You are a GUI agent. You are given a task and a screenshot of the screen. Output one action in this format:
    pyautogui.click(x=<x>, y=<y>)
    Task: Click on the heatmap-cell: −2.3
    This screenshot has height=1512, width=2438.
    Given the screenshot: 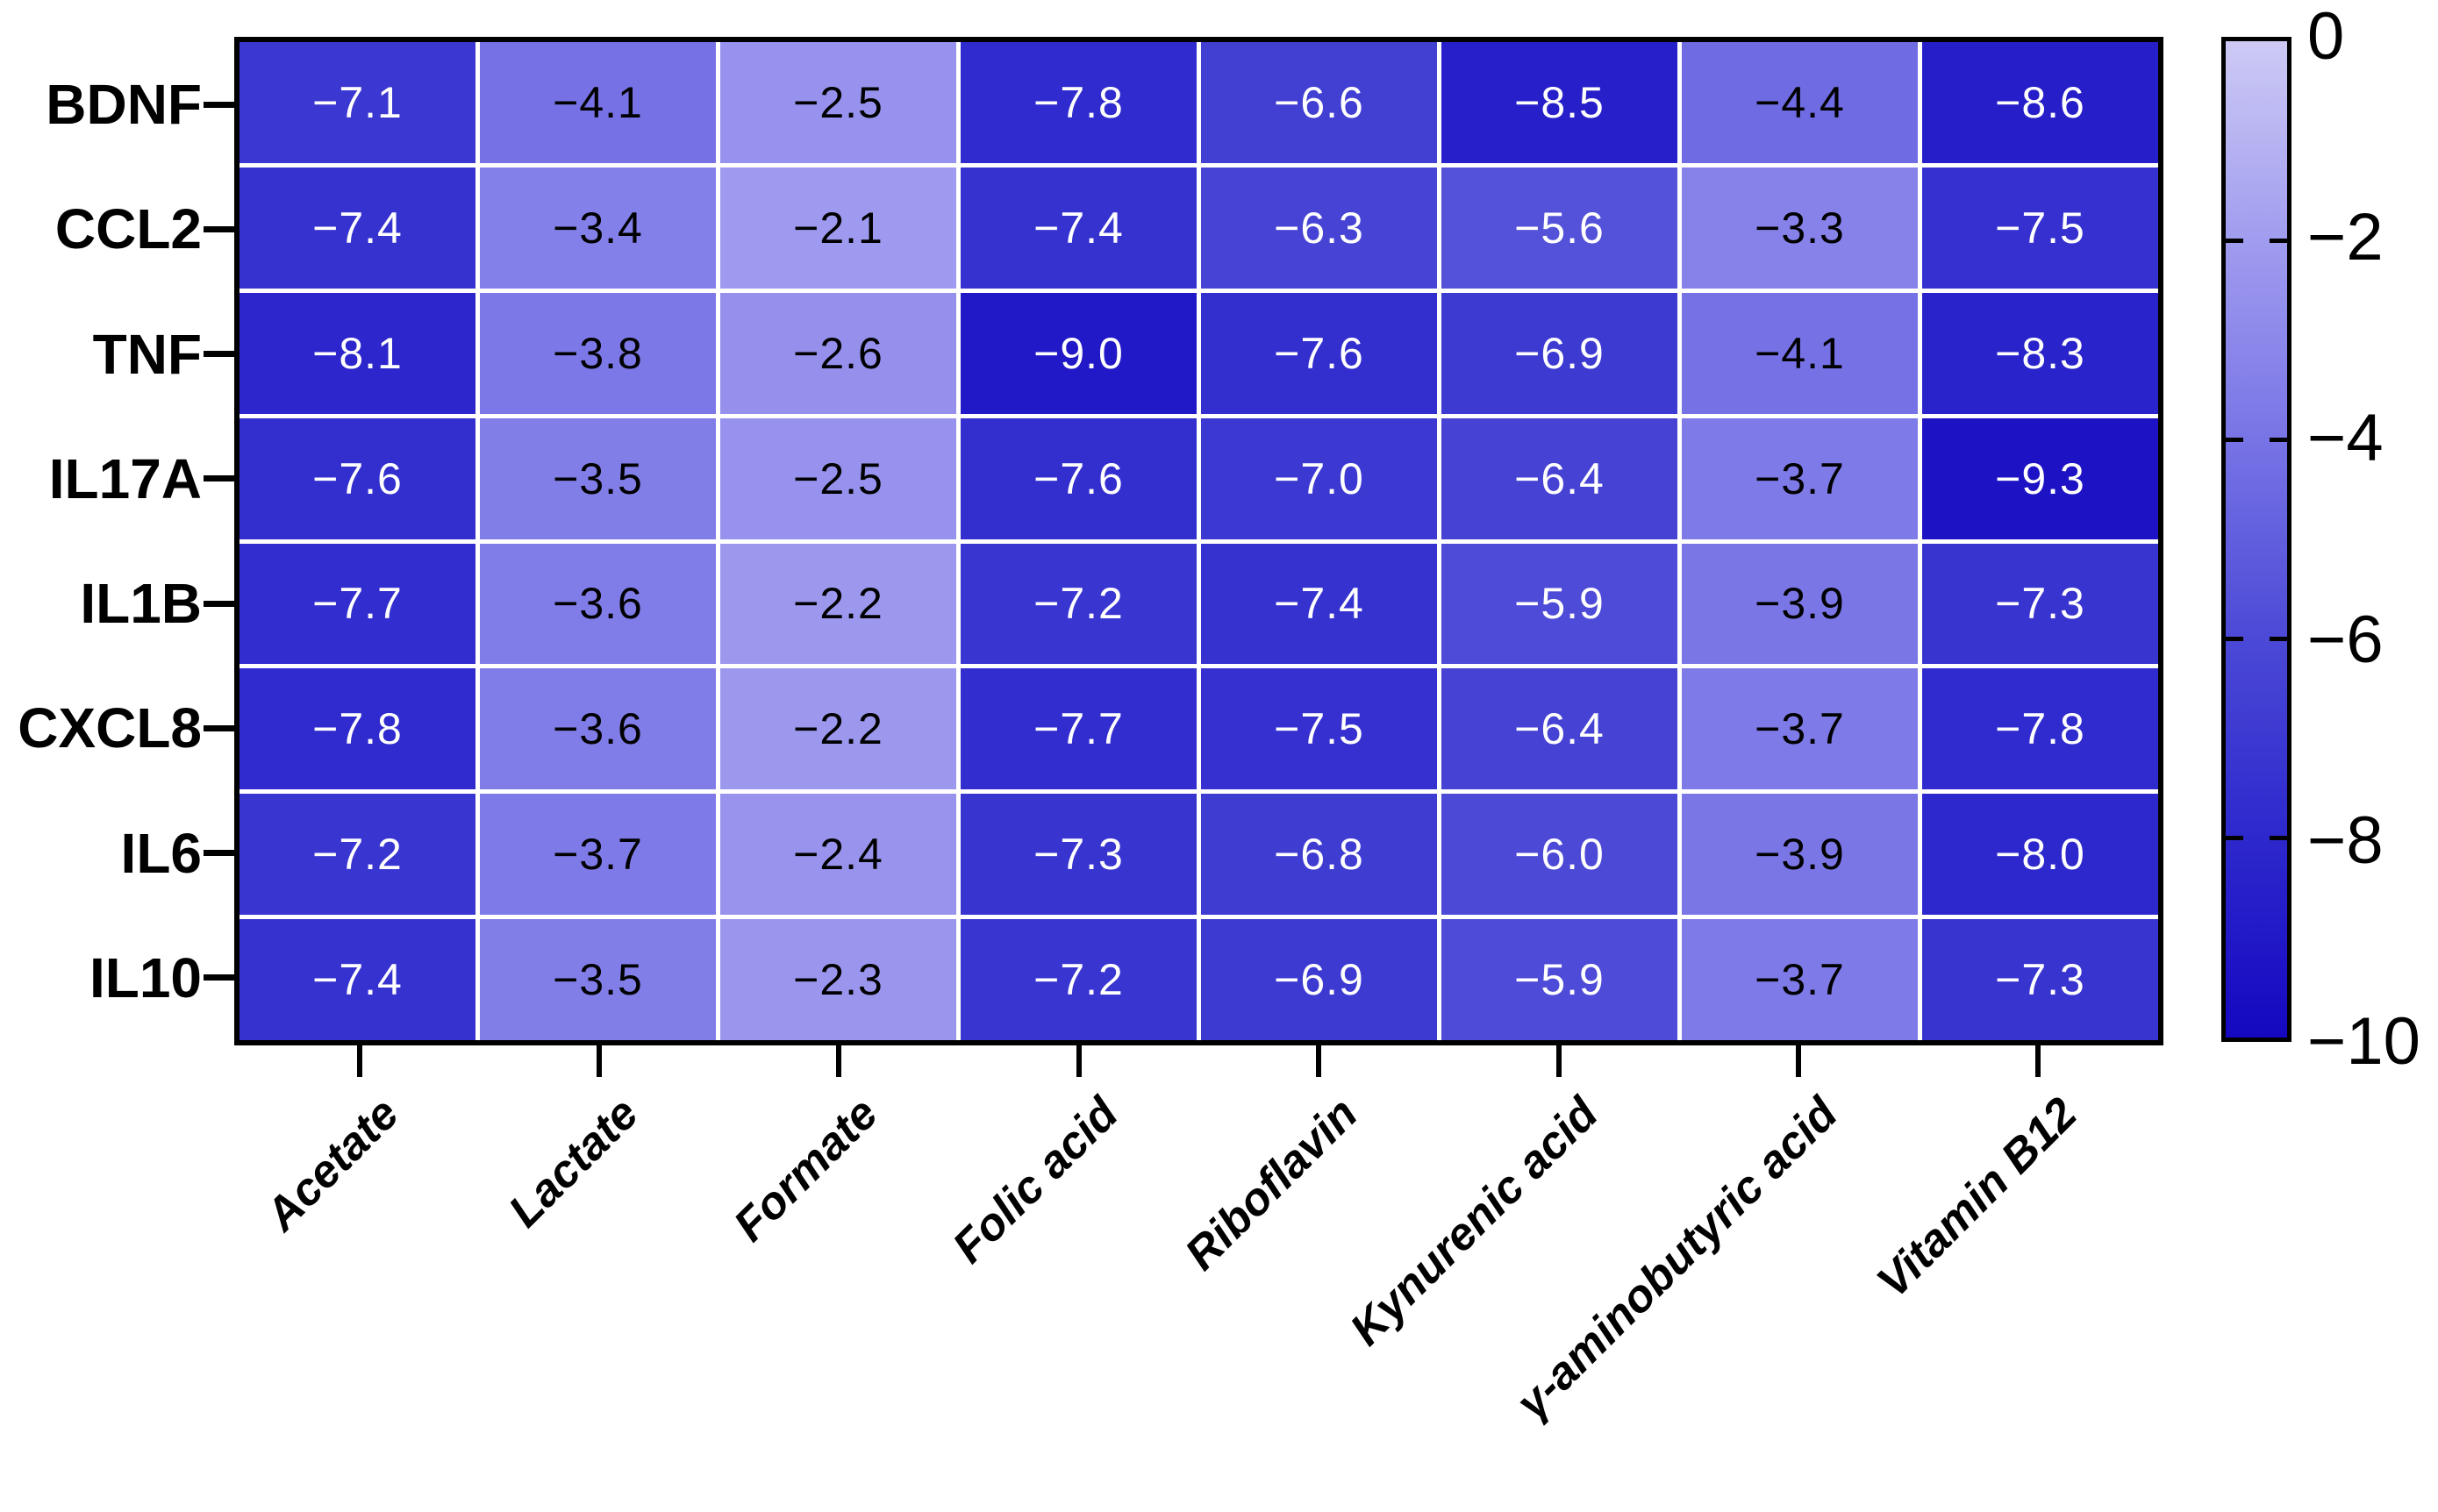 What is the action you would take?
    pyautogui.click(x=838, y=980)
    